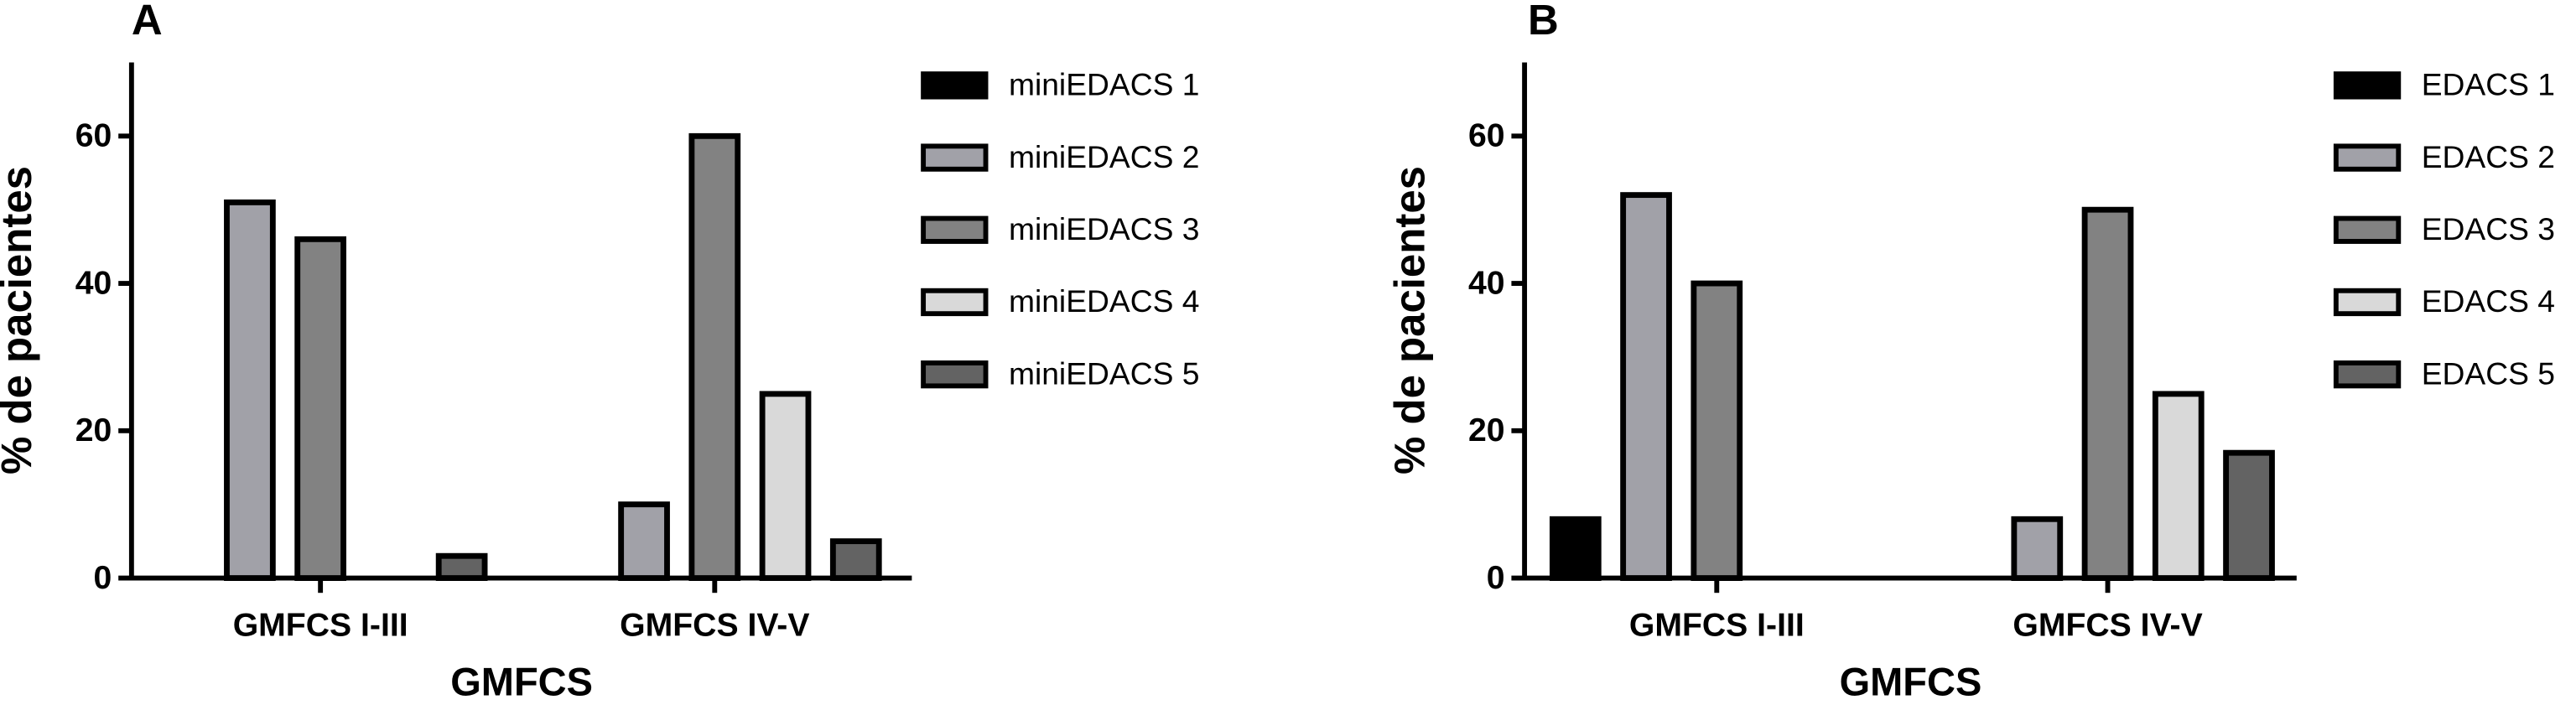 Image resolution: width=2576 pixels, height=705 pixels. What do you see at coordinates (2488, 229) in the screenshot?
I see `legend-label: EDACS 3` at bounding box center [2488, 229].